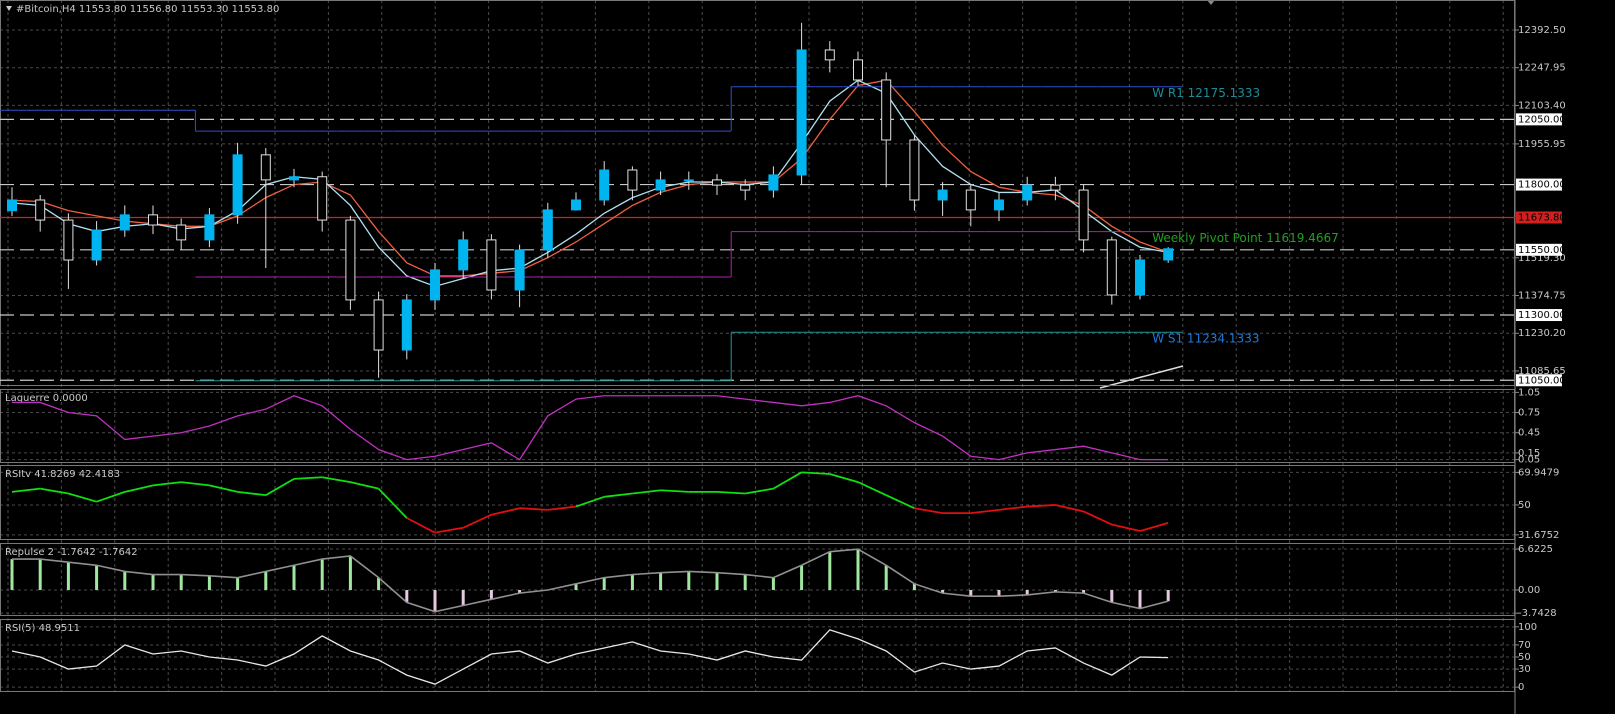 This screenshot has height=714, width=1615. Describe the element at coordinates (757, 579) in the screenshot. I see `panel-frame` at that location.